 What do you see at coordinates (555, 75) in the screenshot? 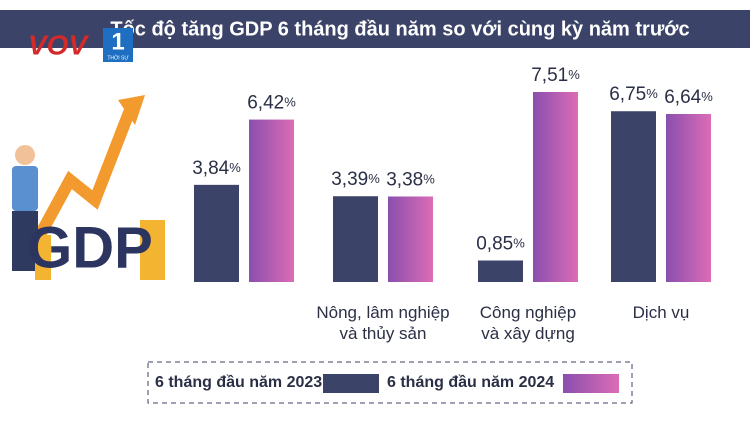
I see `value-label: 7,51%` at bounding box center [555, 75].